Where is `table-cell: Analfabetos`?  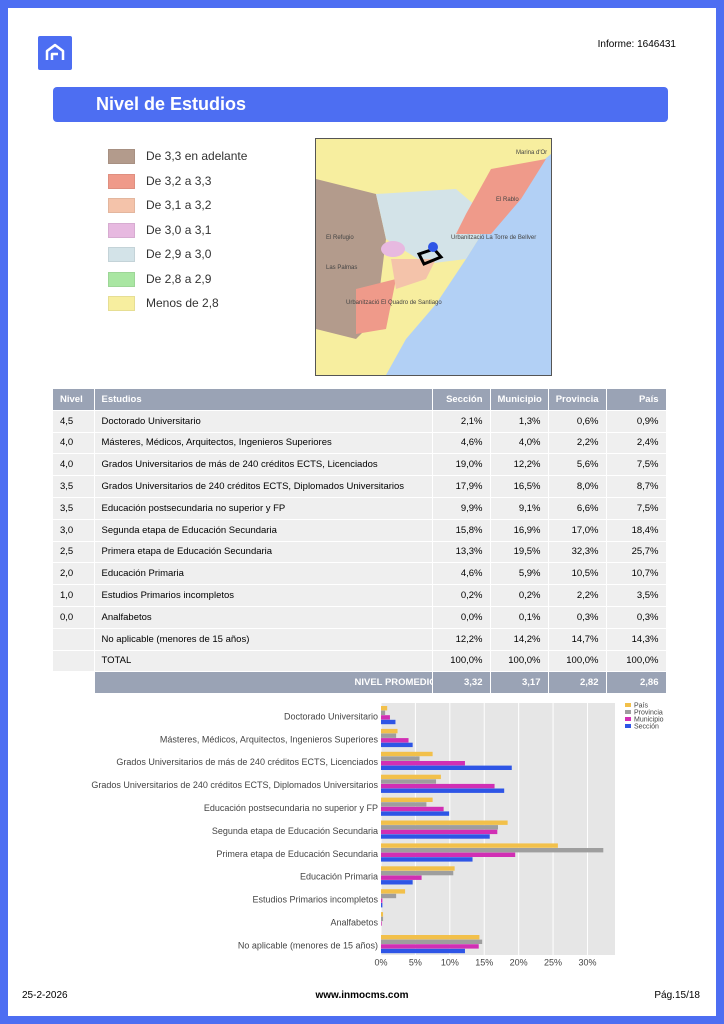
table-cell: Analfabetos is located at coordinates (263, 617).